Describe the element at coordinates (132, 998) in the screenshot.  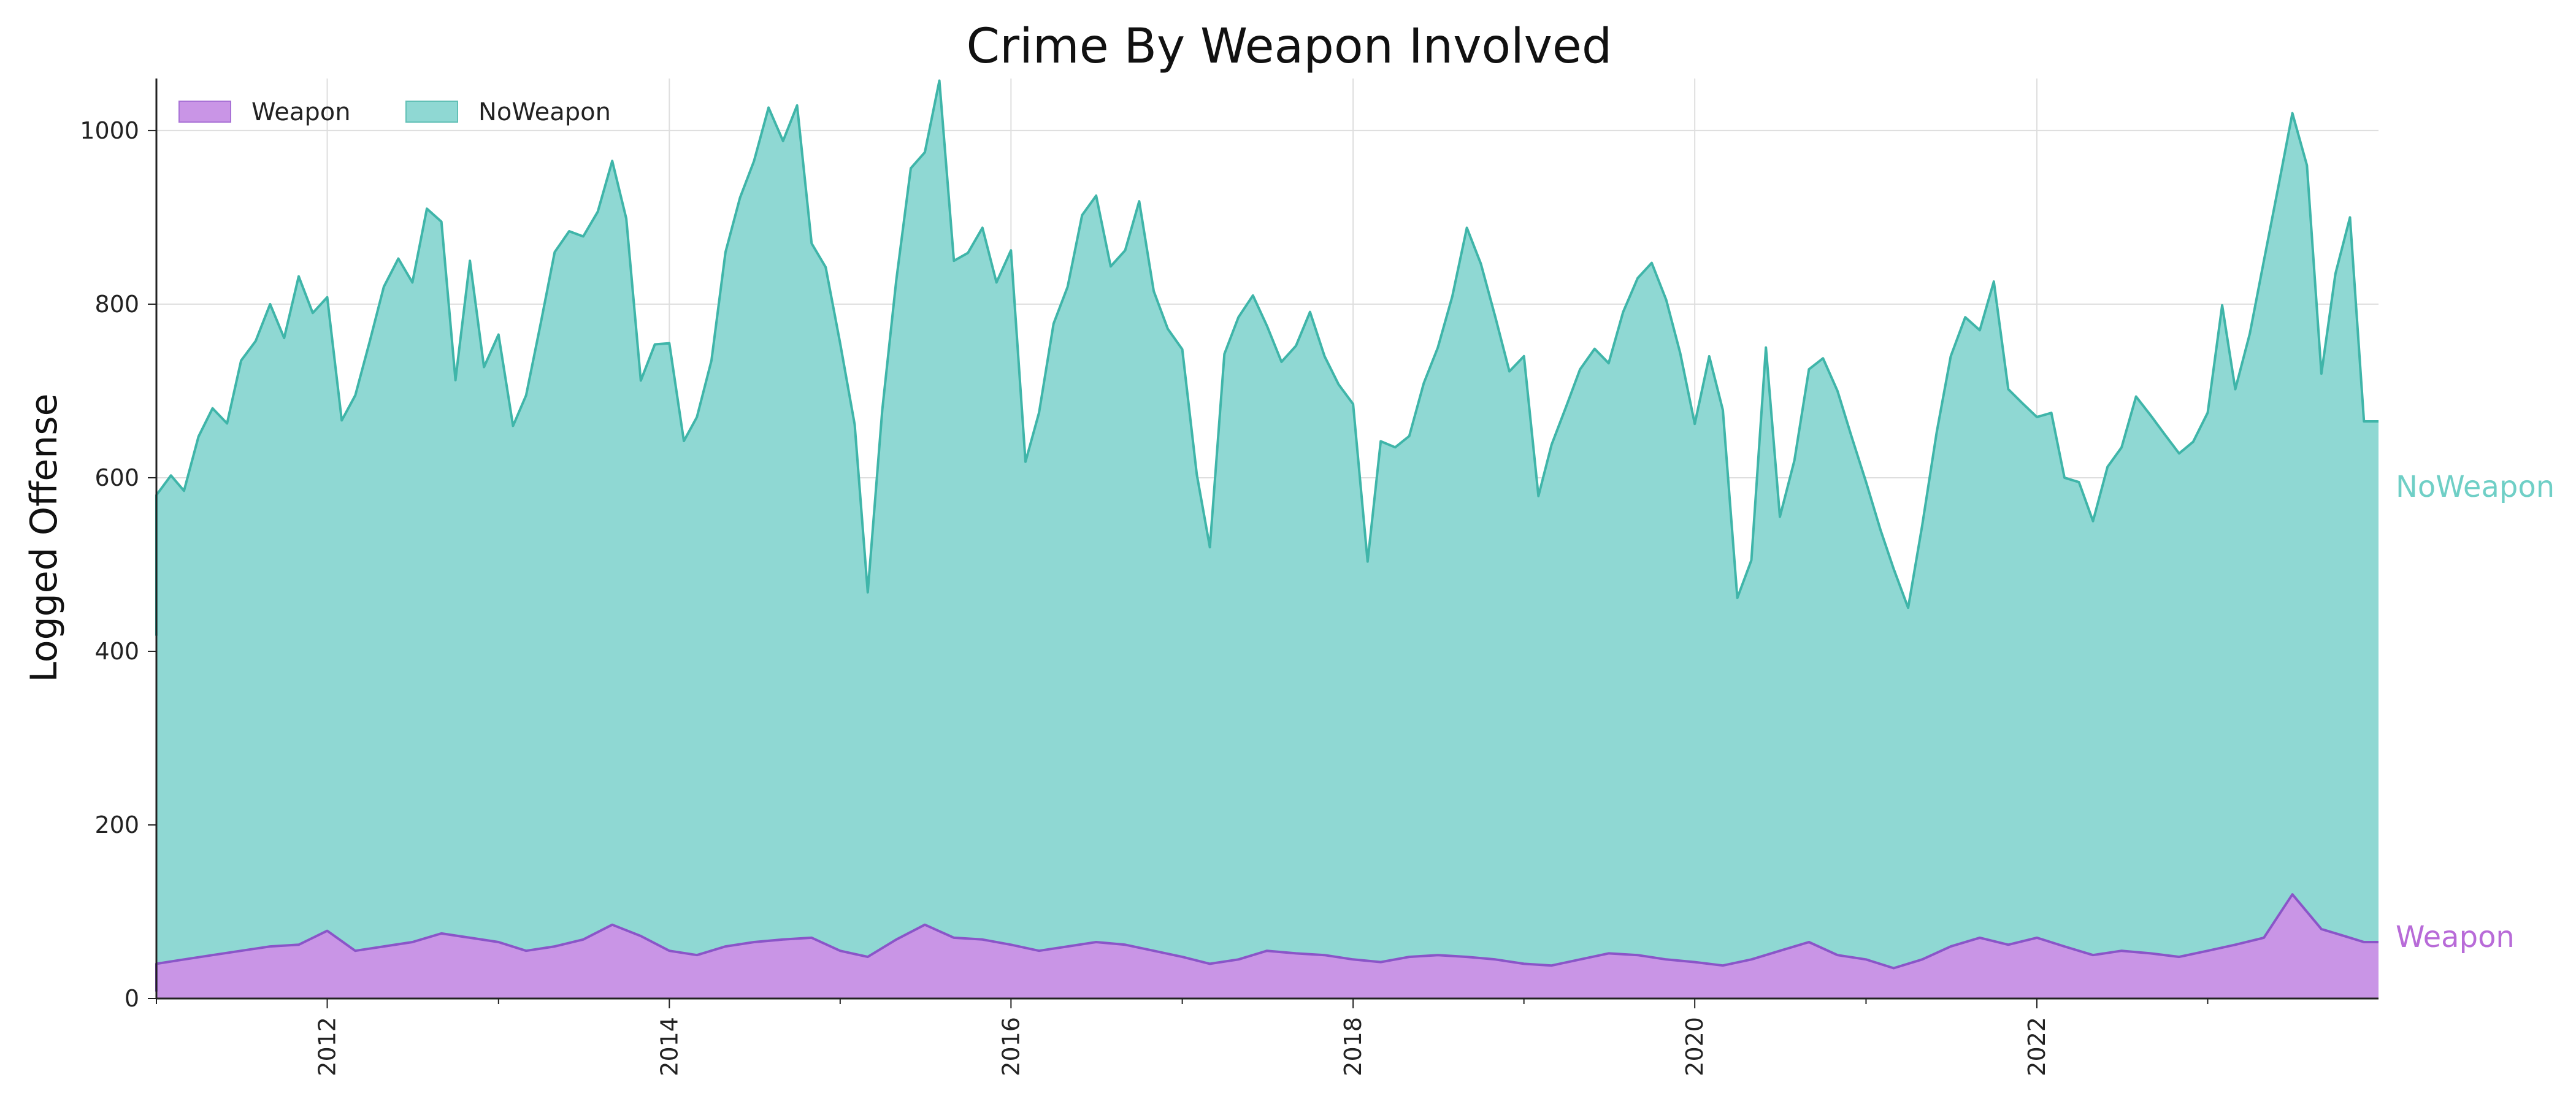
I see `y-tick-label: 0` at that location.